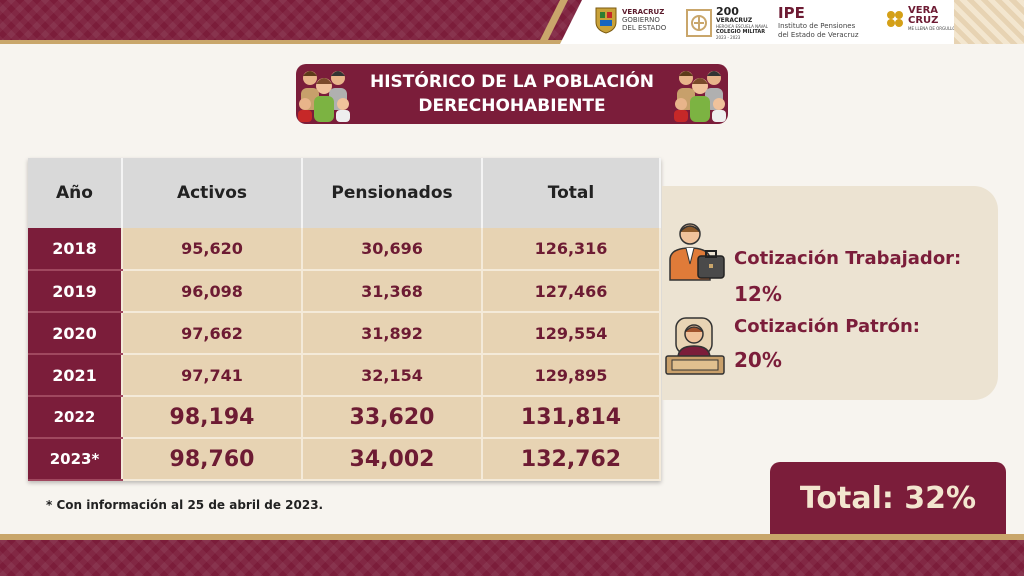  Describe the element at coordinates (571, 193) in the screenshot. I see `header-total: Total` at that location.